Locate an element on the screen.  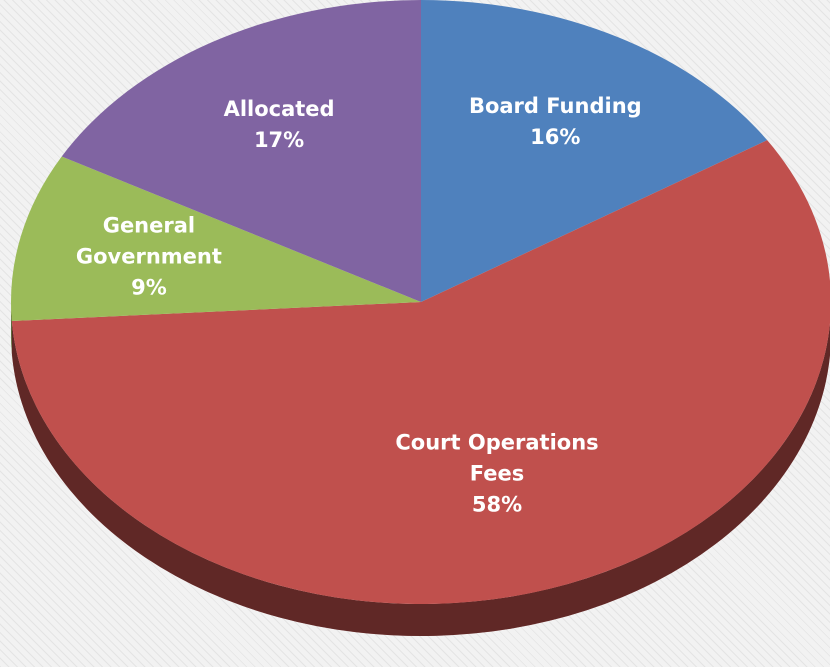
slice-name: Court Operations Fees is located at coordinates (497, 458).